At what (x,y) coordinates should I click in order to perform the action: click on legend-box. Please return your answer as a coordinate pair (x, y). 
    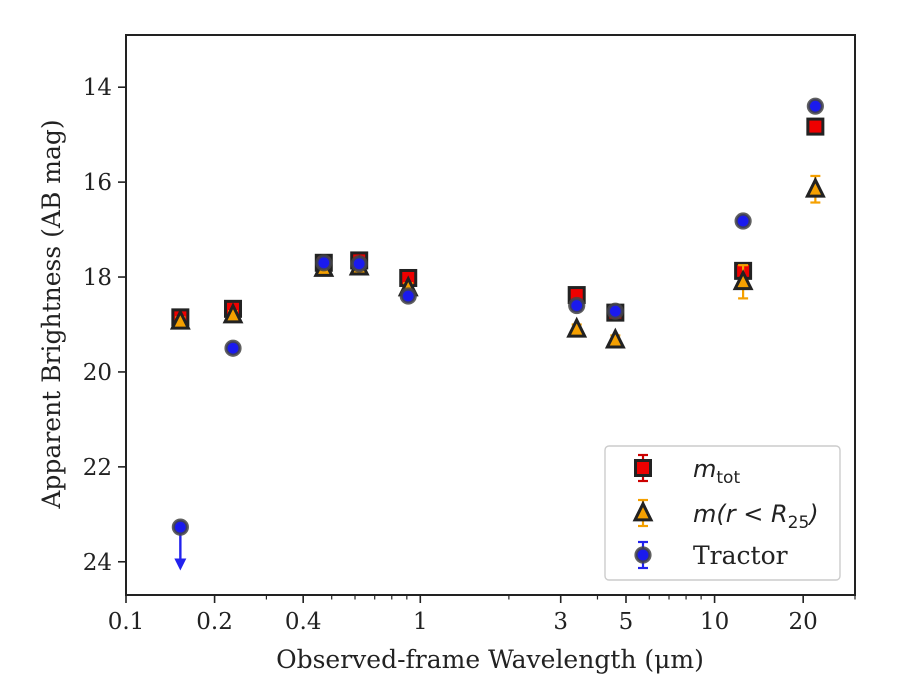
    Looking at the image, I should click on (722, 513).